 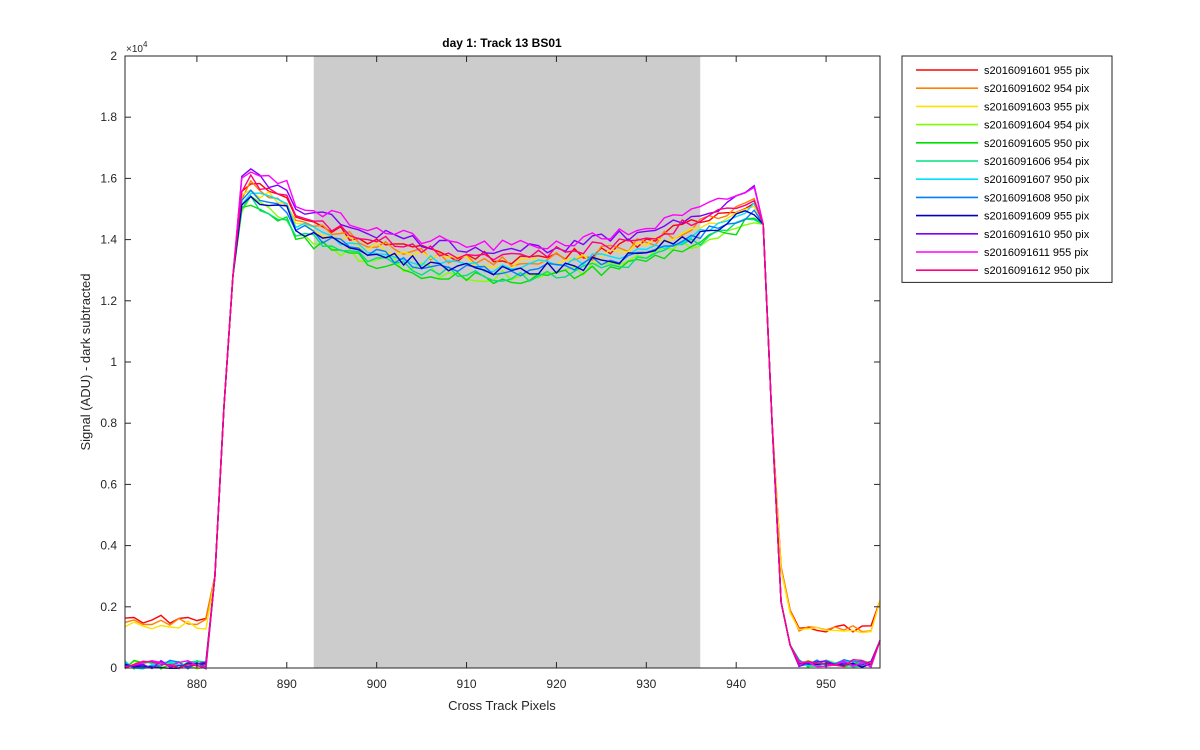 I want to click on y-tick-label: 0.6, so click(x=108, y=484).